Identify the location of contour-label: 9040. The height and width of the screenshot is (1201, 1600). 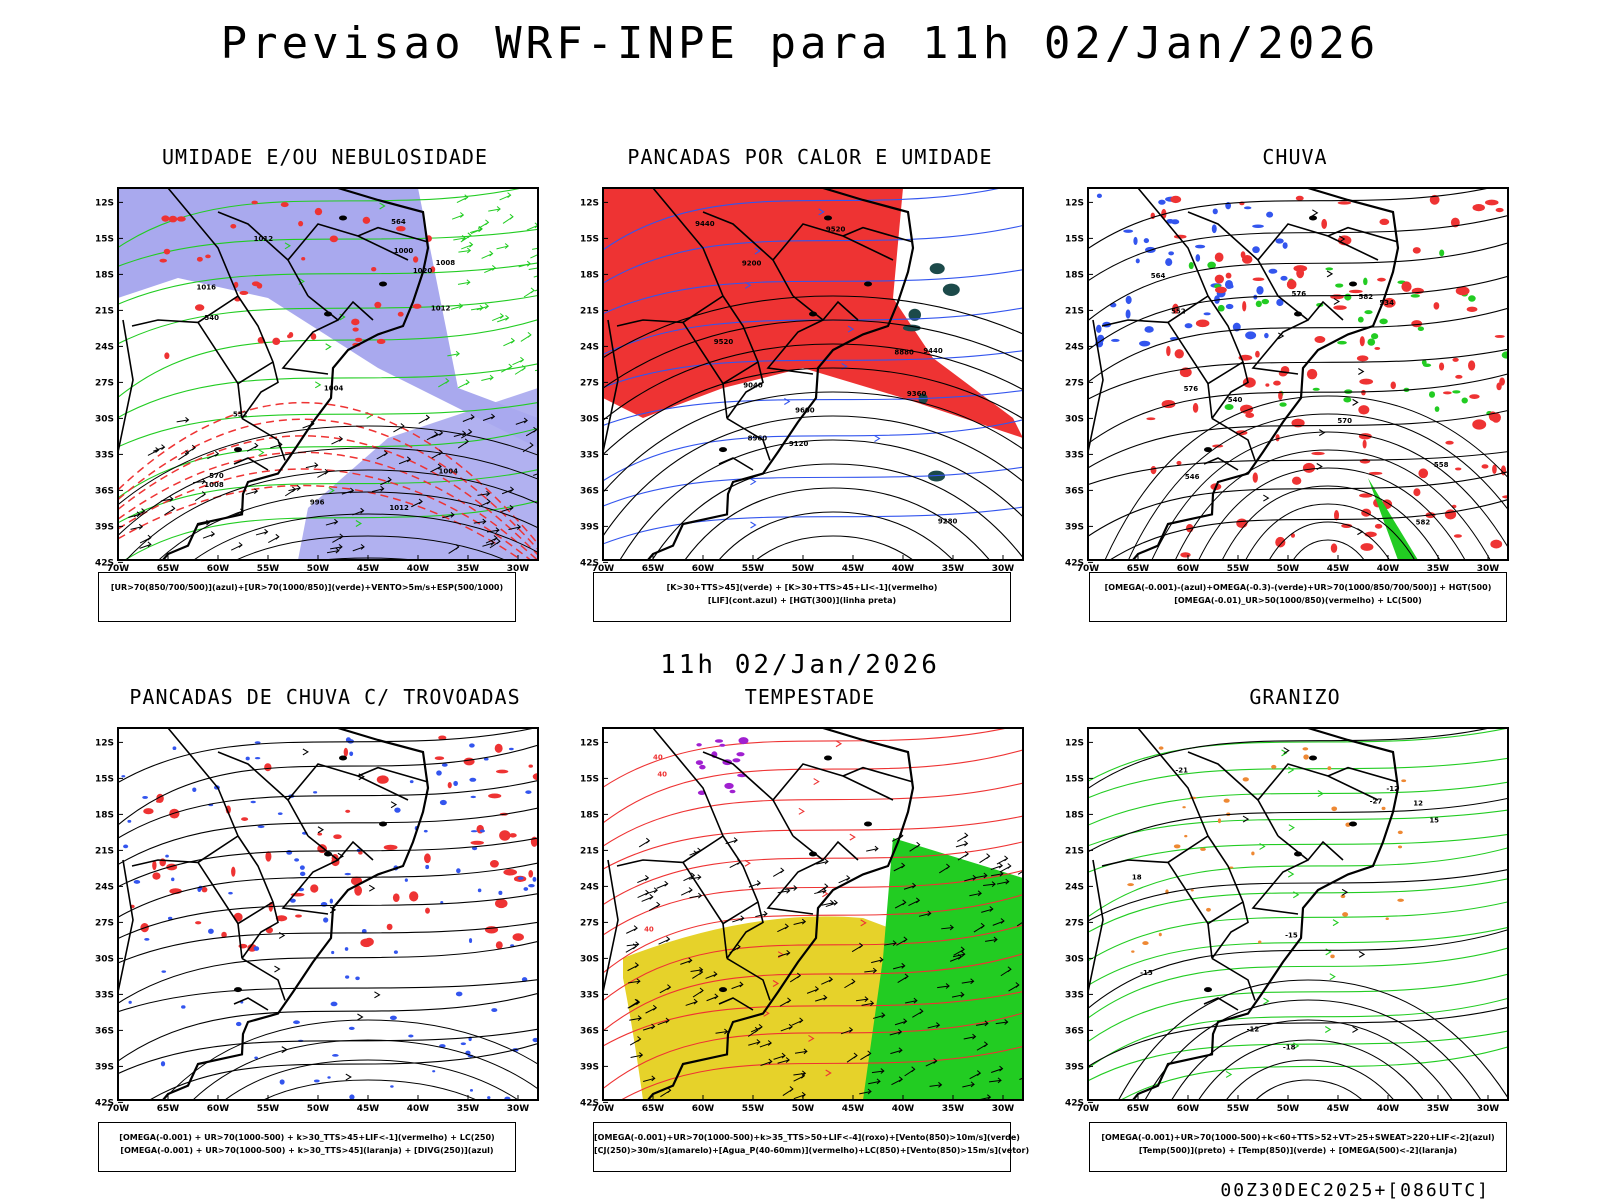
(753, 386).